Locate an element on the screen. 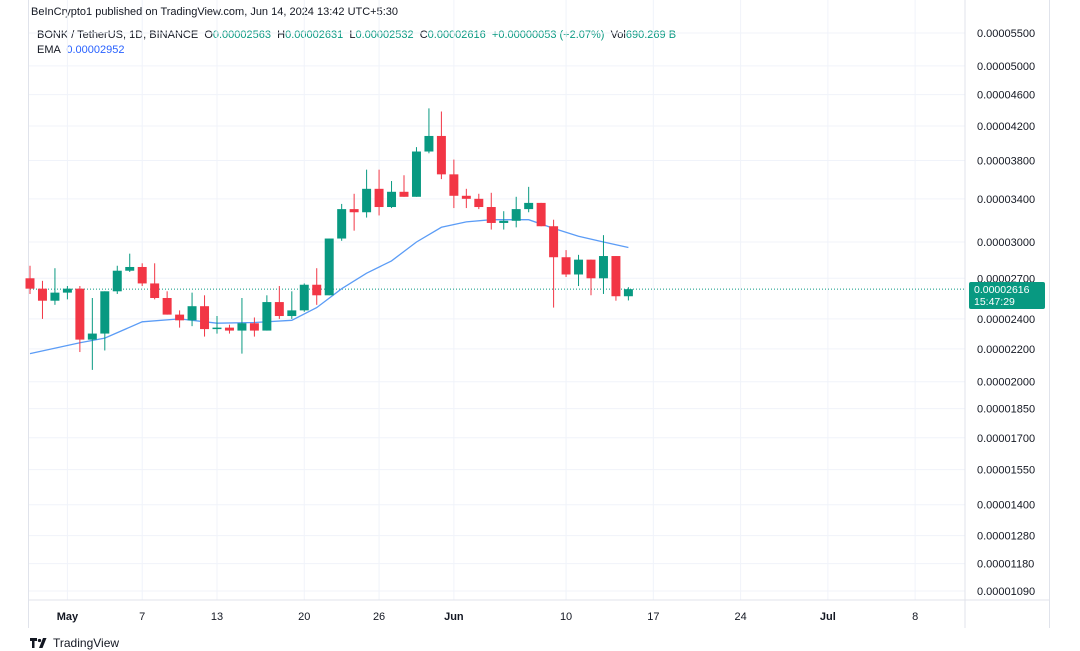 This screenshot has height=651, width=1080. price-tick-label: 0.00005000 is located at coordinates (1006, 67).